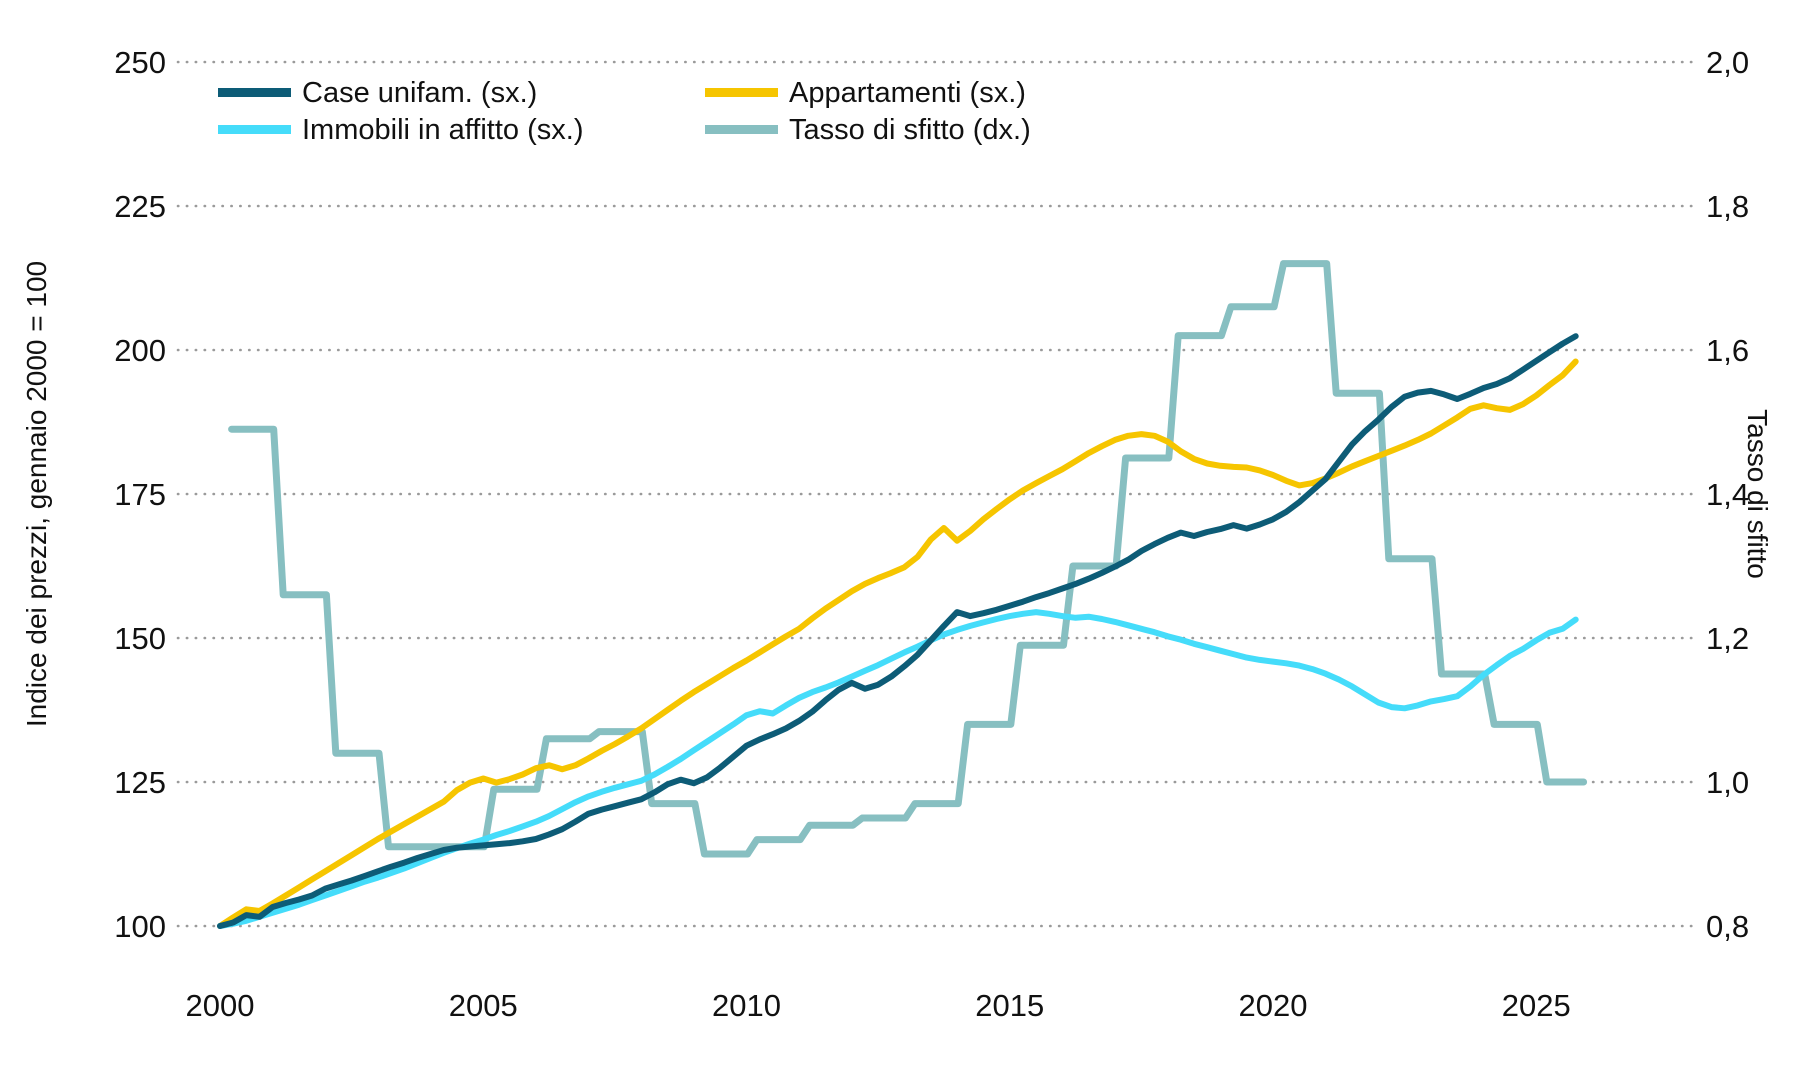 The width and height of the screenshot is (1800, 1080). Describe the element at coordinates (1757, 494) in the screenshot. I see `right-axis-title: Tasso di sfitto` at that location.